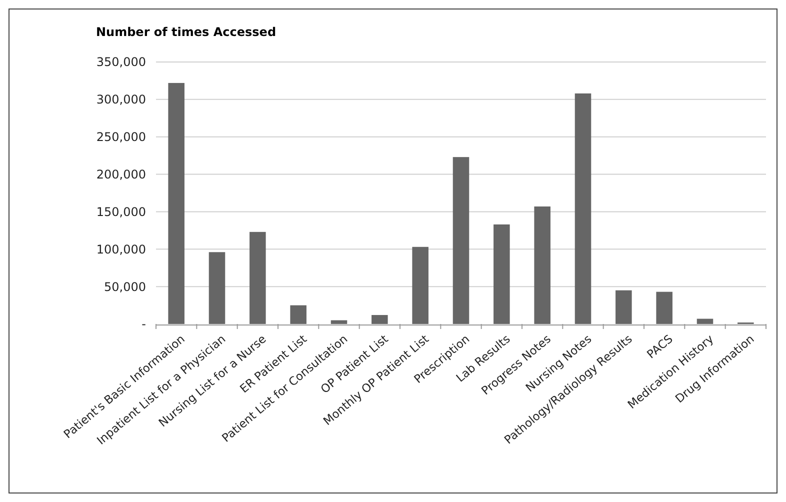 The image size is (786, 502). I want to click on y-tick-label: 50,000, so click(125, 287).